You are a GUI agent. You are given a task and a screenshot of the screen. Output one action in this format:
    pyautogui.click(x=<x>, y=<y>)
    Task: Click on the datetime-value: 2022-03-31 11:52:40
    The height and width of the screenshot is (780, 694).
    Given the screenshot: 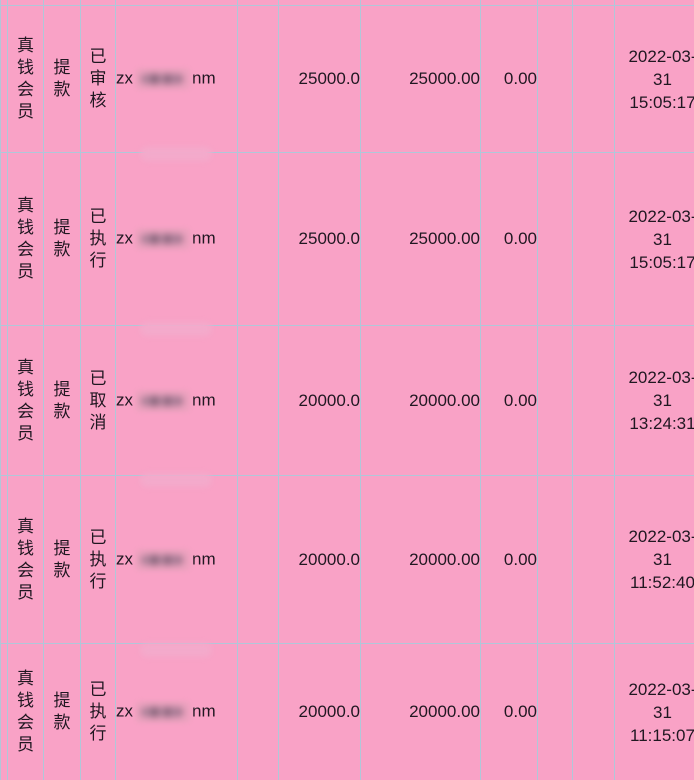 What is the action you would take?
    pyautogui.click(x=661, y=559)
    